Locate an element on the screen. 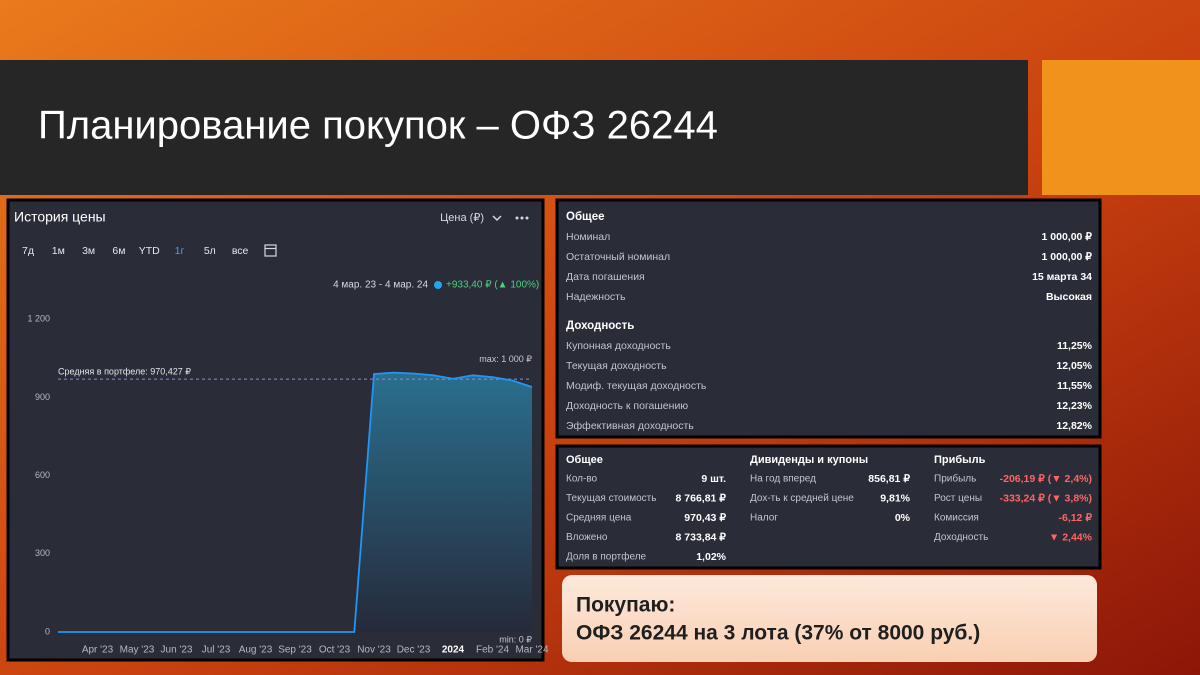 Image resolution: width=1200 pixels, height=675 pixels. row-label: Рост цены is located at coordinates (958, 498).